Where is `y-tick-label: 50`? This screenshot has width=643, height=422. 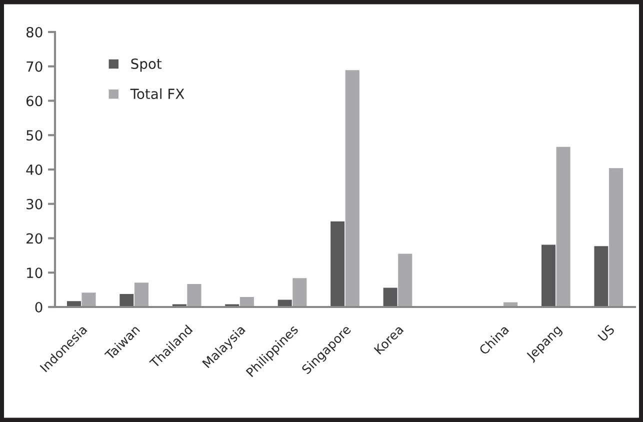
y-tick-label: 50 is located at coordinates (34, 135).